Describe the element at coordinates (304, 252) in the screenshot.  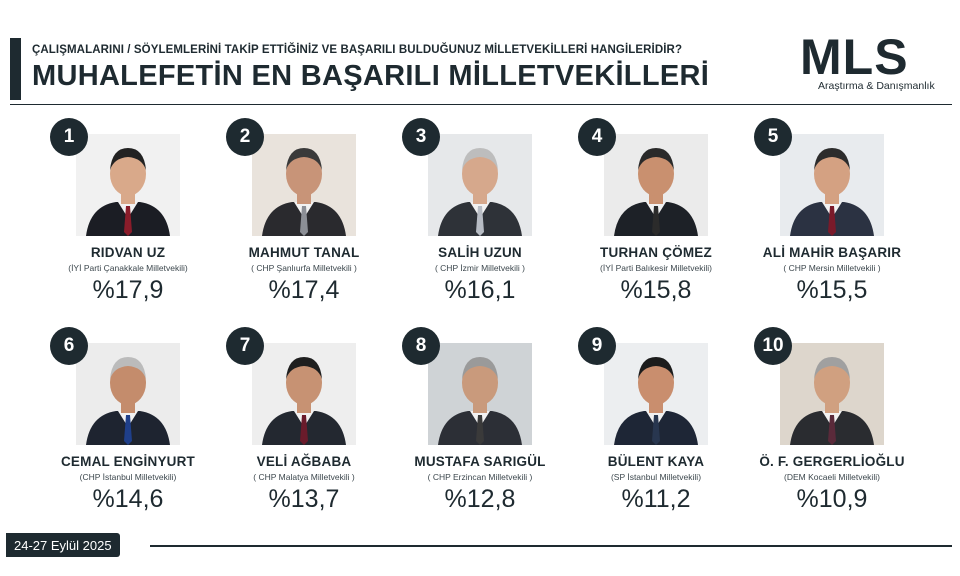
I see `deputy-name: MAHMUT TANAL` at that location.